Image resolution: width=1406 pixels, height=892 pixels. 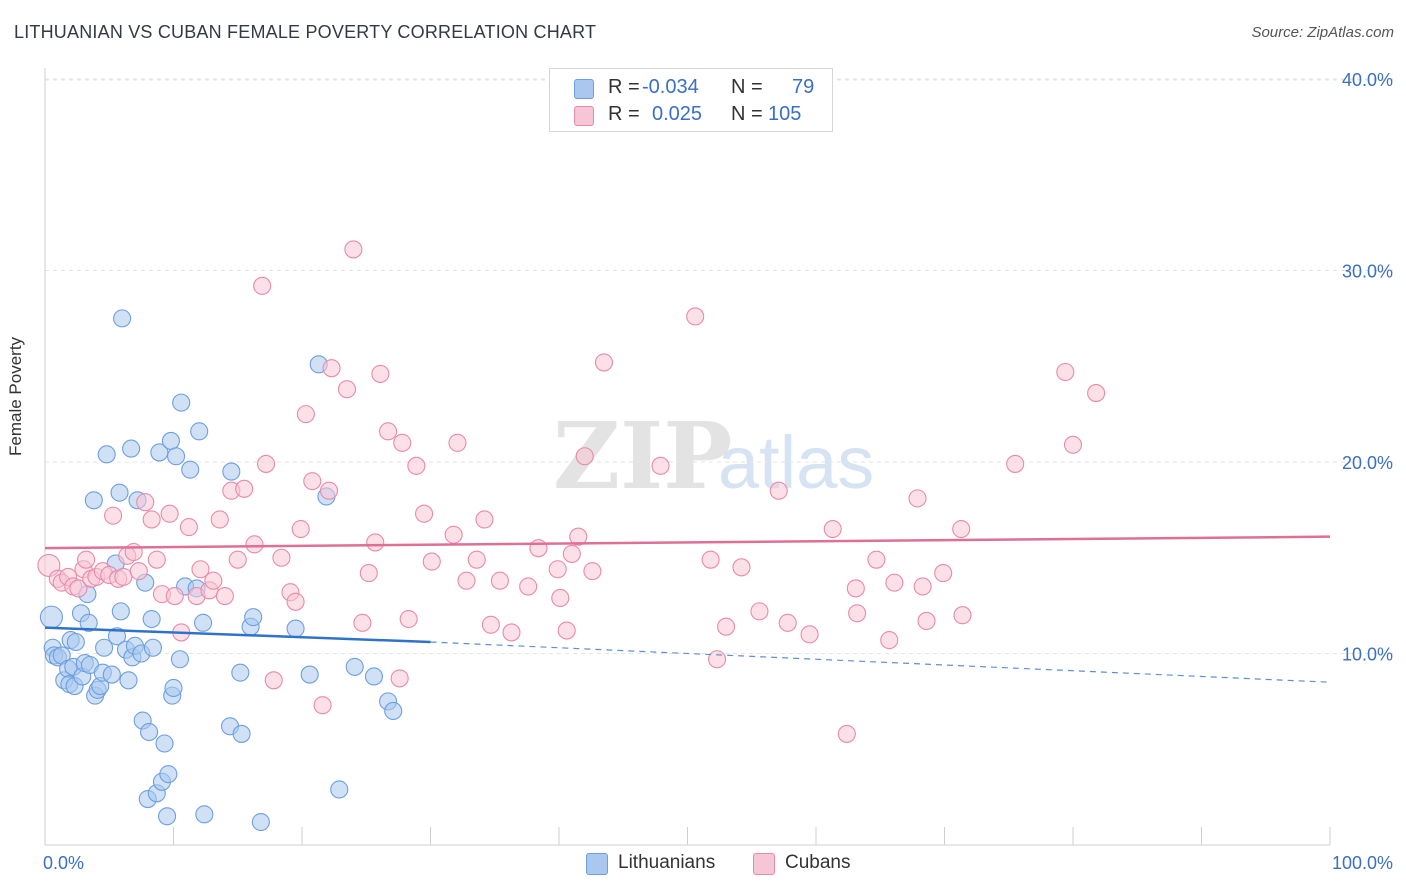 What do you see at coordinates (785, 114) in the screenshot?
I see `legend-n-value: 105` at bounding box center [785, 114].